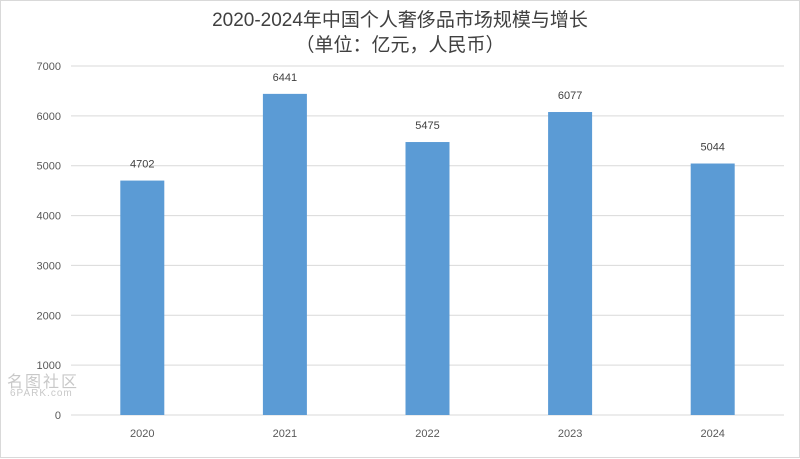 The width and height of the screenshot is (800, 459). Describe the element at coordinates (49, 167) in the screenshot. I see `y-tick-label: 5000` at that location.